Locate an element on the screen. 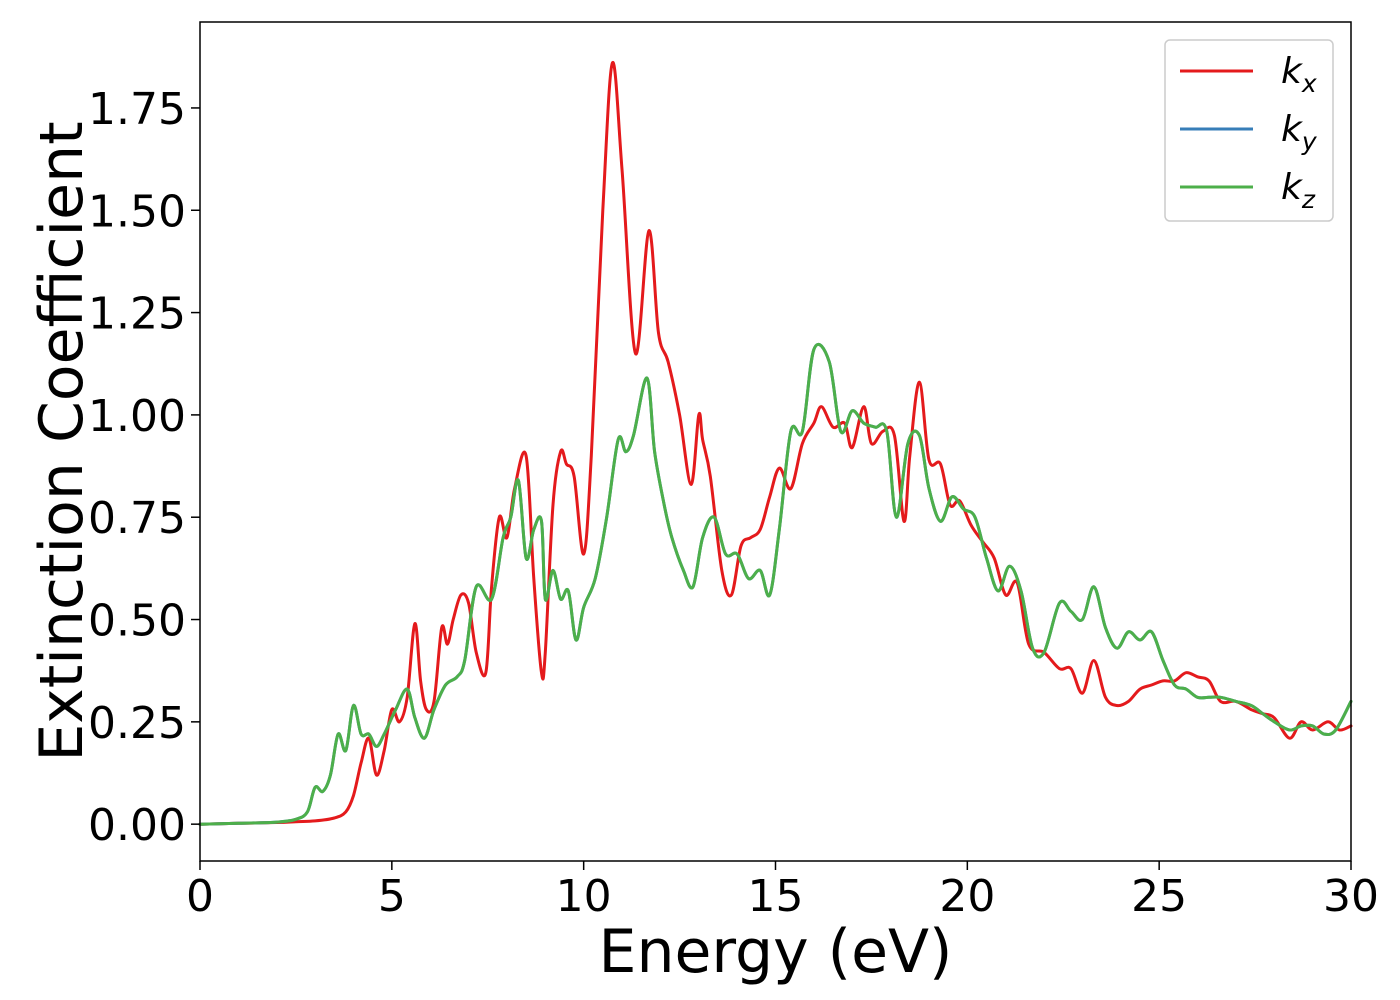 The height and width of the screenshot is (1000, 1400). y-tick-label: 1.50 is located at coordinates (137, 211).